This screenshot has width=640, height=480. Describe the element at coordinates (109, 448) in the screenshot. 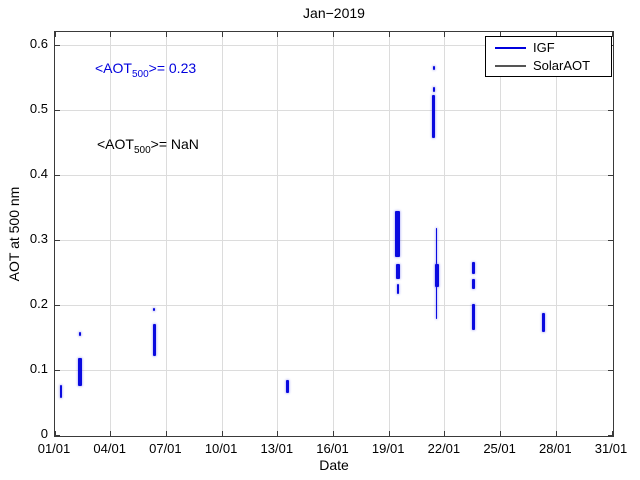

I see `x-tick-label-04/01: 04/01` at that location.